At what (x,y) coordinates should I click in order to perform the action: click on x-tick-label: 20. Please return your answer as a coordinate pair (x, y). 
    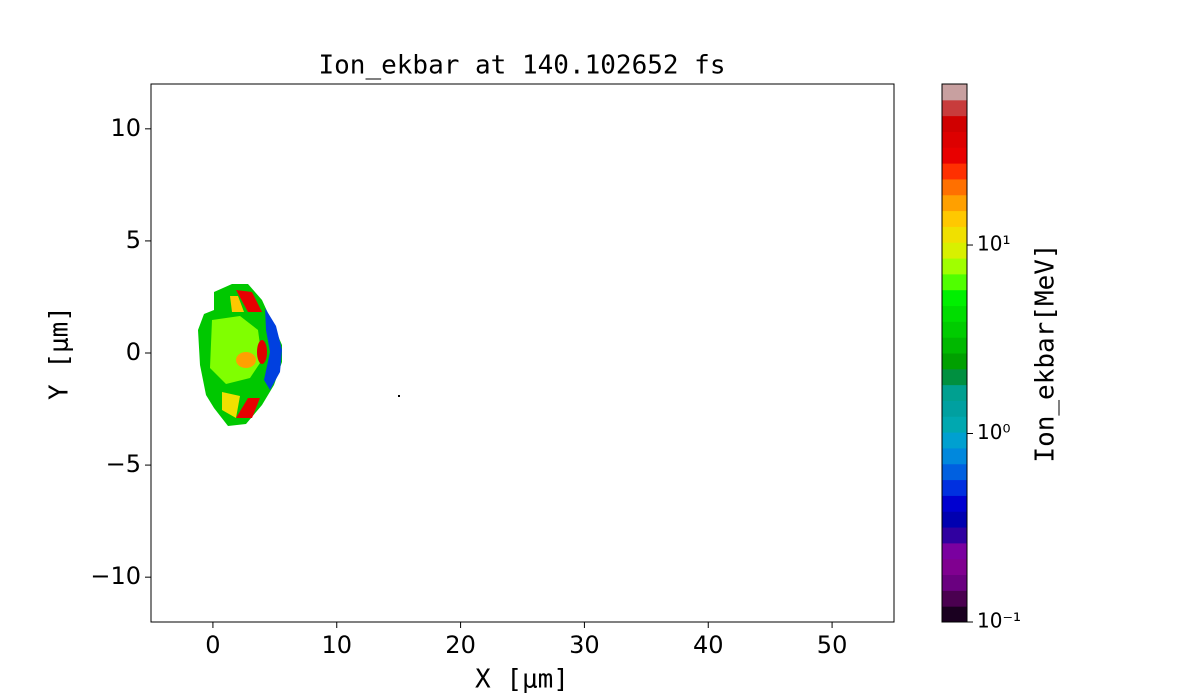
    Looking at the image, I should click on (460, 645).